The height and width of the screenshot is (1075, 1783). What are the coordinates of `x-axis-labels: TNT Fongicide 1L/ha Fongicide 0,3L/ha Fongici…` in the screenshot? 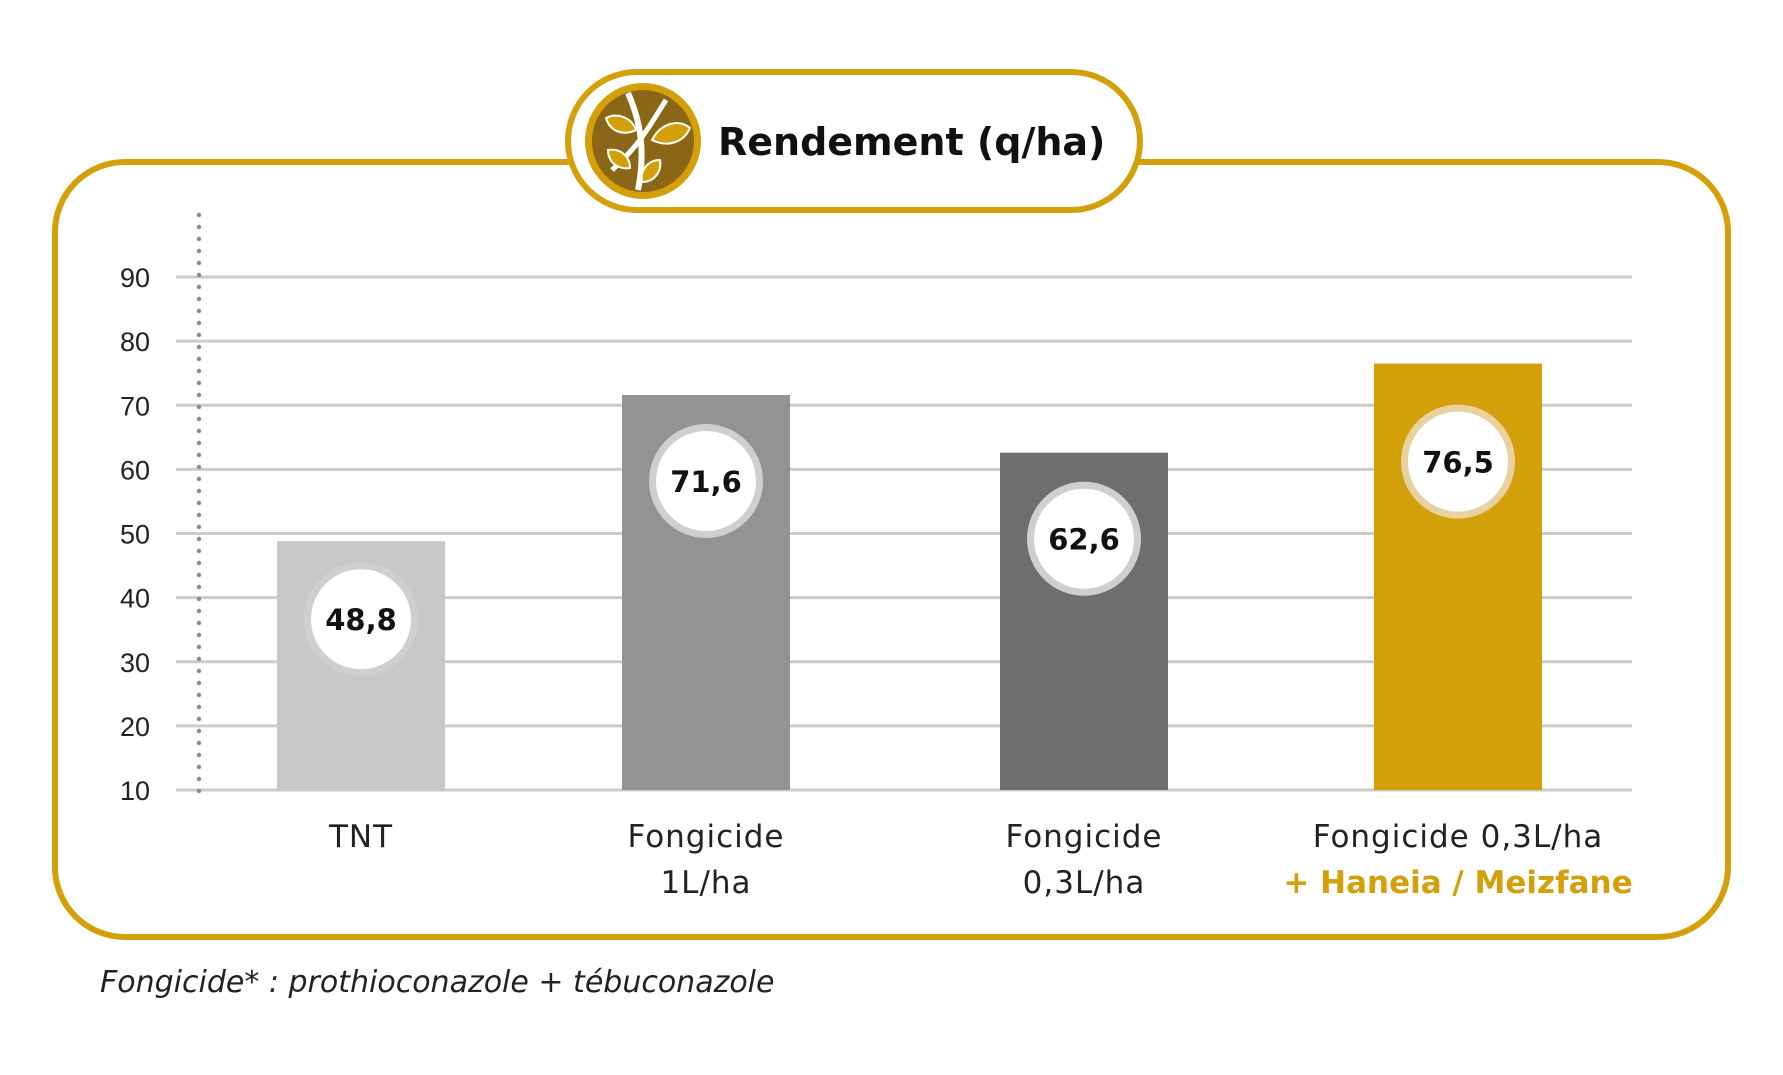 It's located at (980, 860).